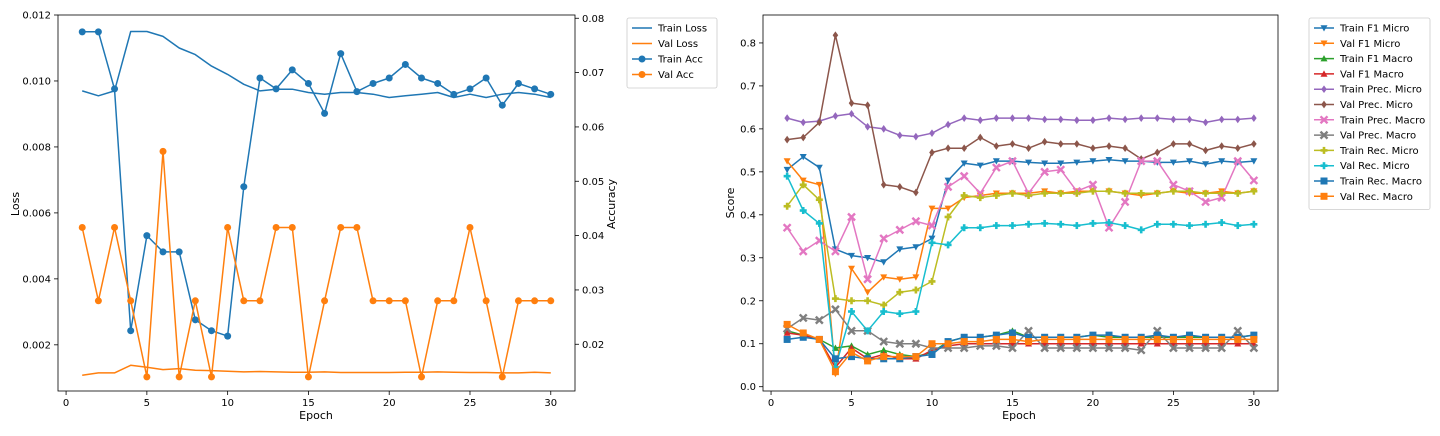  I want to click on score-xtick-label: 30, so click(1253, 403).